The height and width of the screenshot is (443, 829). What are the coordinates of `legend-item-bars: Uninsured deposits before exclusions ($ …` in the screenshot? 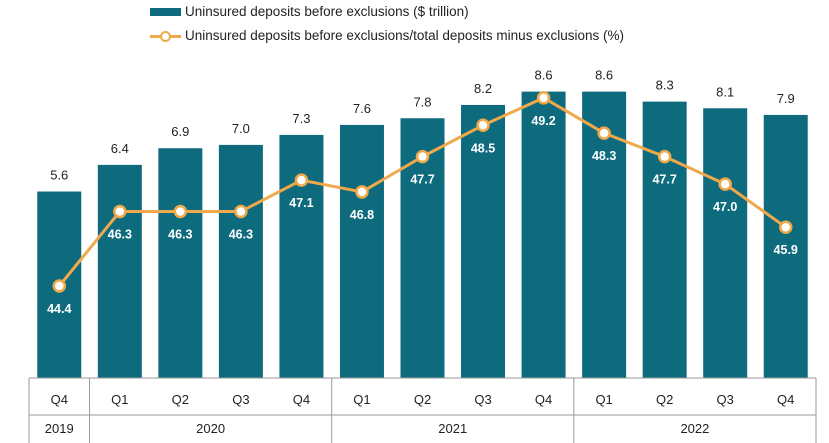 It's located at (309, 11).